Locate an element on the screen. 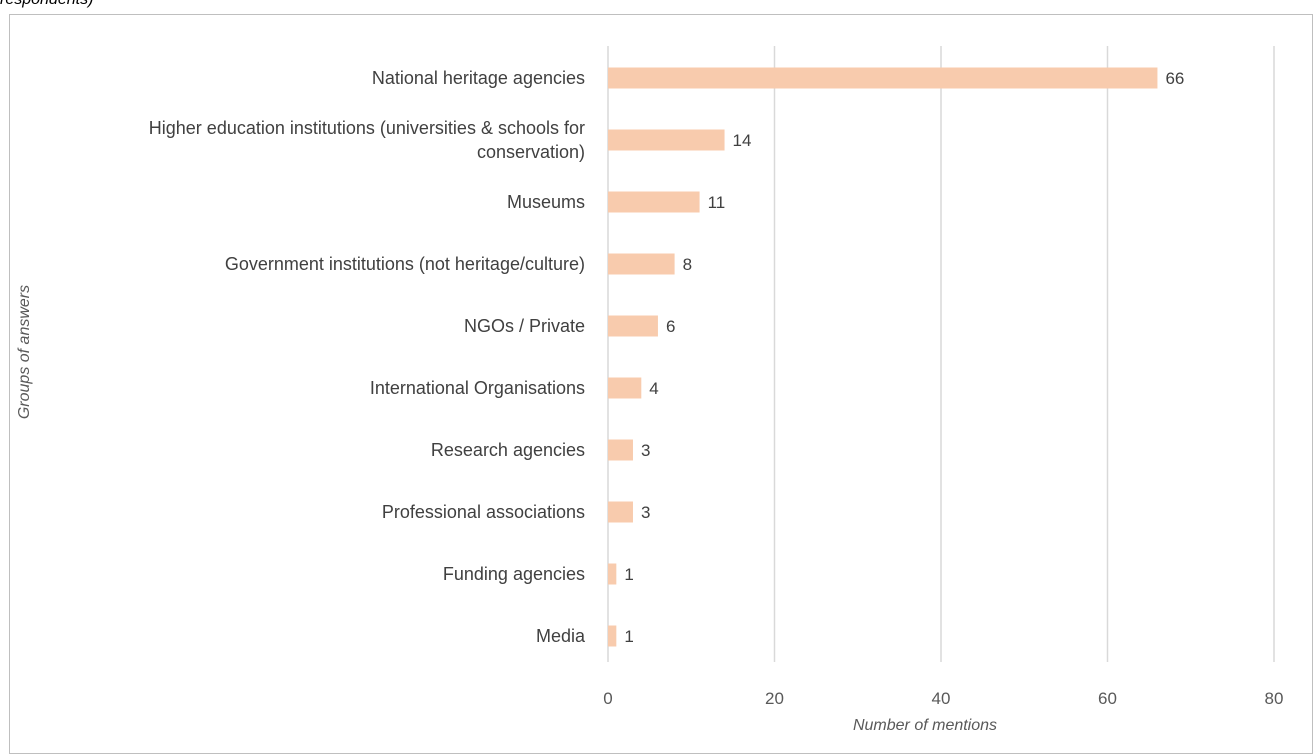  category-label: Museums is located at coordinates (546, 202).